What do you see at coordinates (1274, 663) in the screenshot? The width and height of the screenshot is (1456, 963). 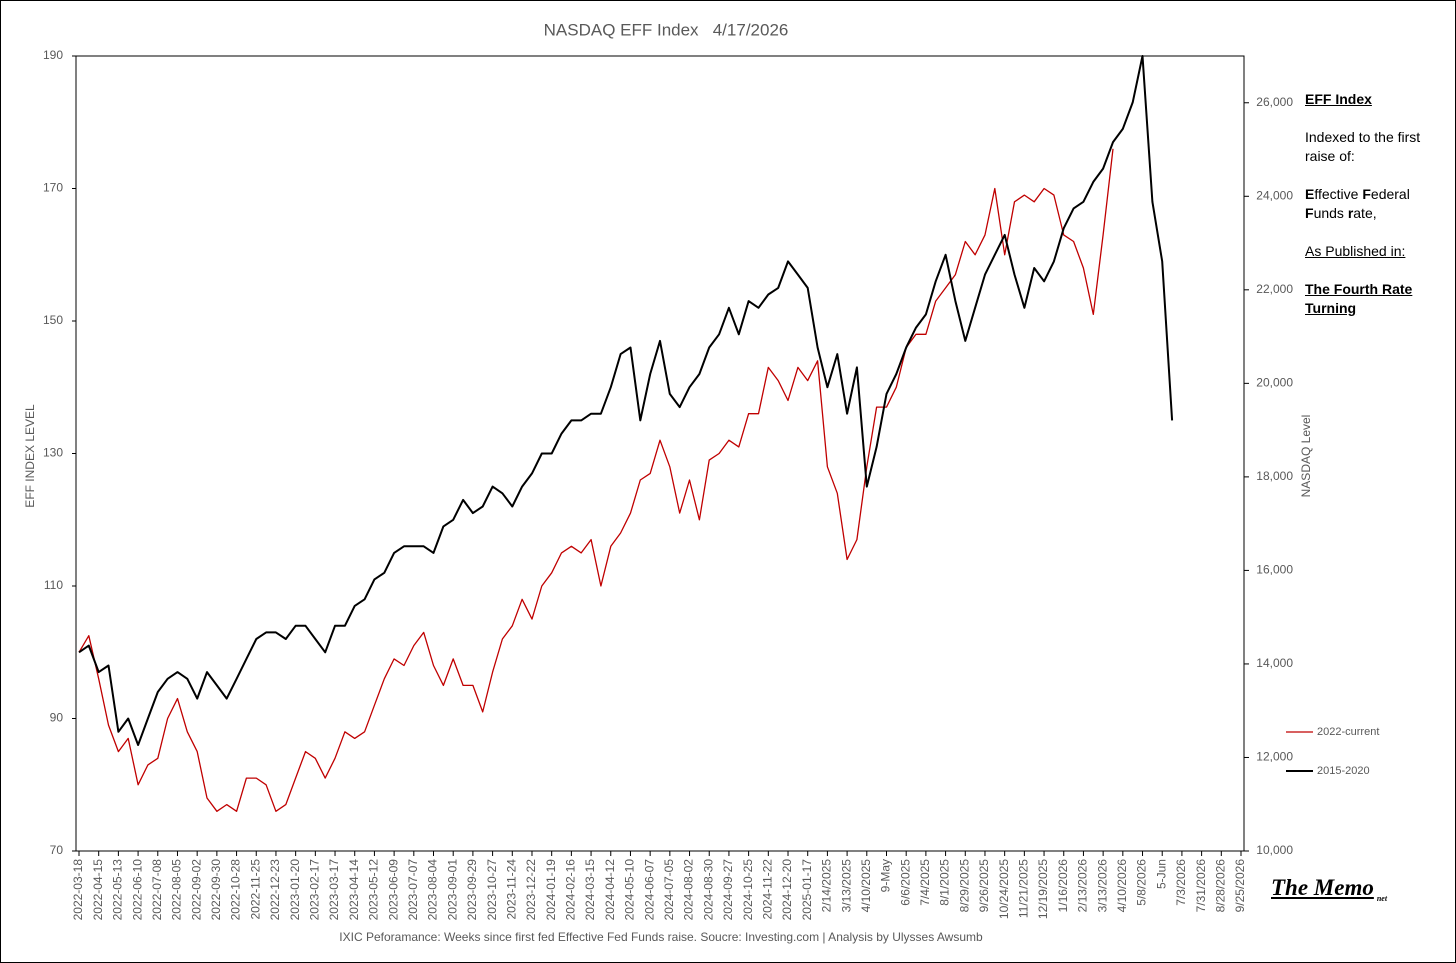 I see `y2-tick-label: 14,000` at bounding box center [1274, 663].